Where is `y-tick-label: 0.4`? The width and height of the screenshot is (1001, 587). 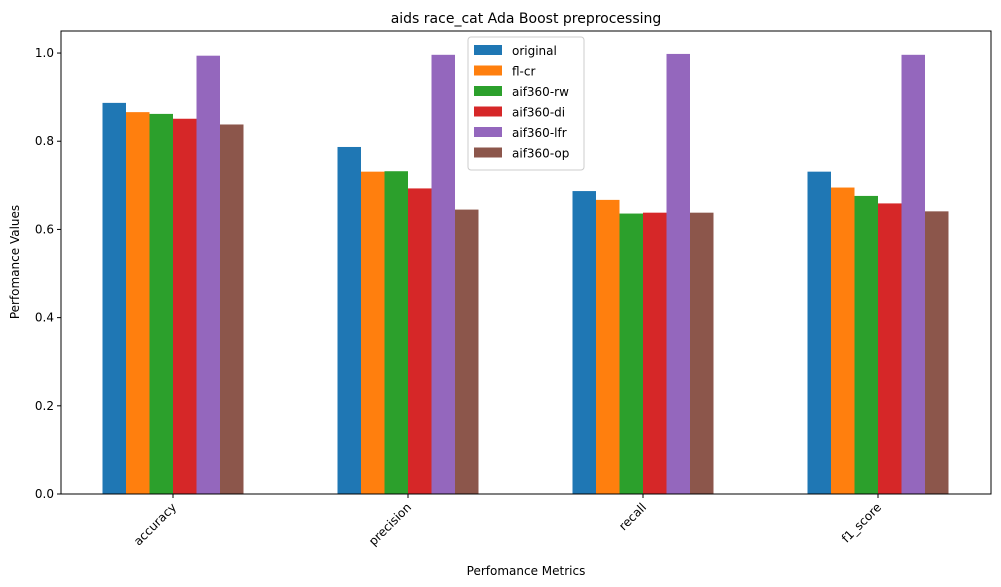
y-tick-label: 0.4 is located at coordinates (44, 318).